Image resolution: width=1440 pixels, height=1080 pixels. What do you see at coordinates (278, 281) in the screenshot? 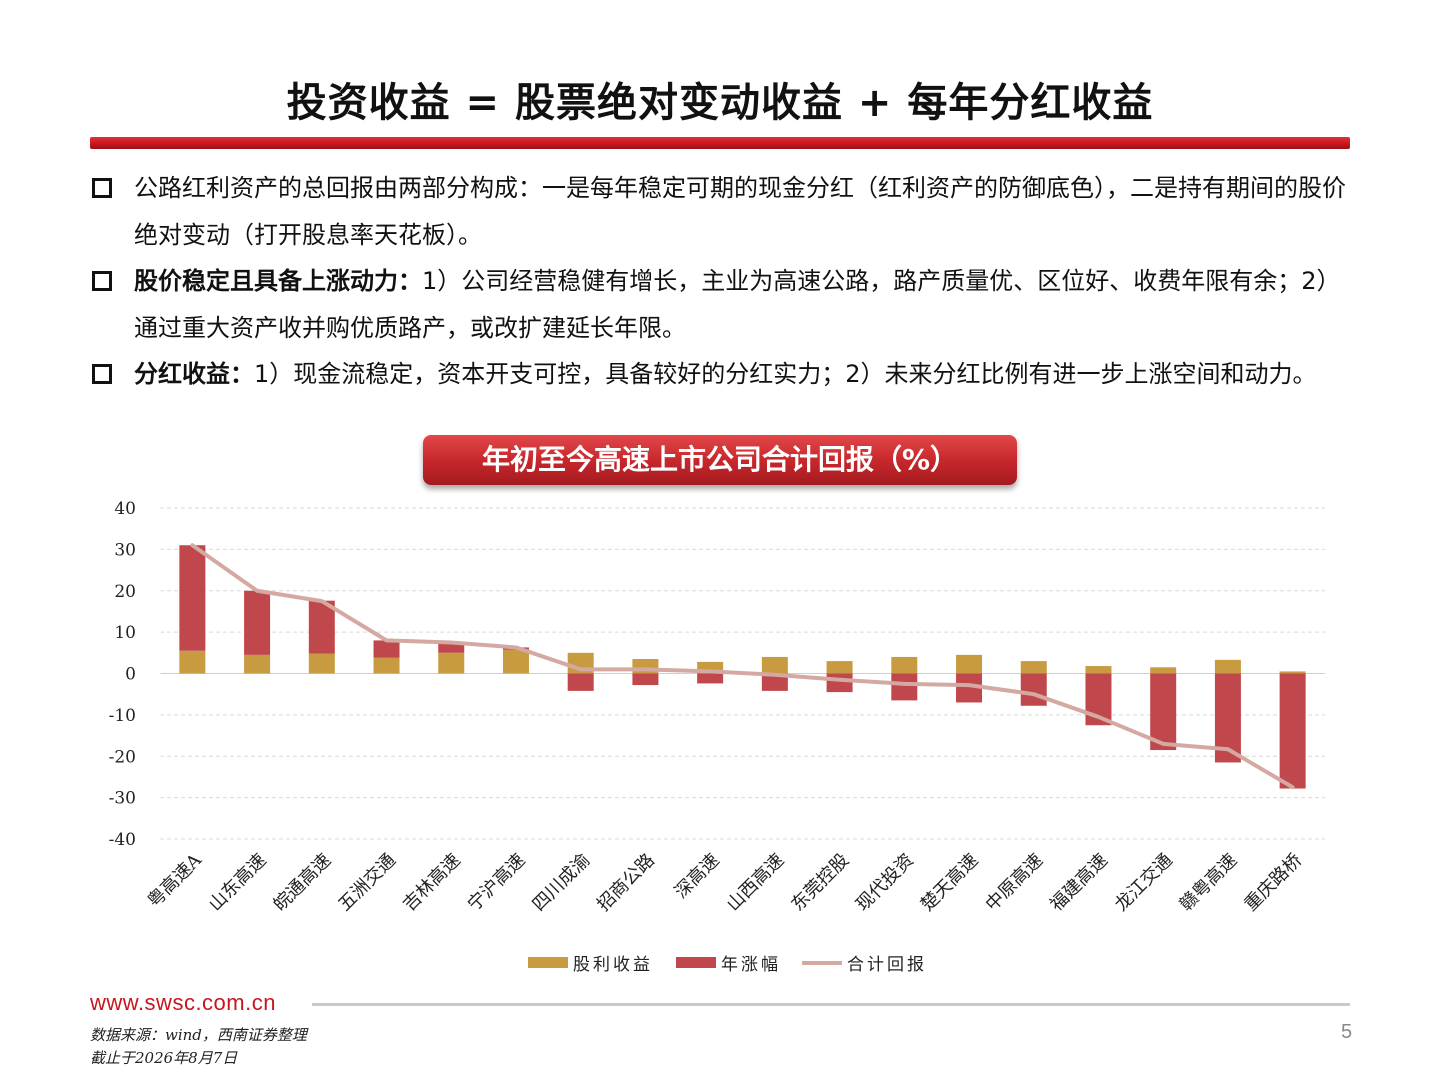
I see `bullet-heading: 股价稳定且具备上涨动力：` at bounding box center [278, 281].